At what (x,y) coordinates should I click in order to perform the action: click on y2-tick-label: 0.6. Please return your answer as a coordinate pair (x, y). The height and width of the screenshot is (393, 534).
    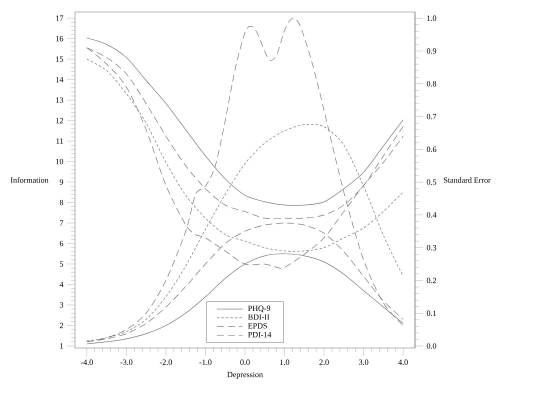
    Looking at the image, I should click on (431, 149).